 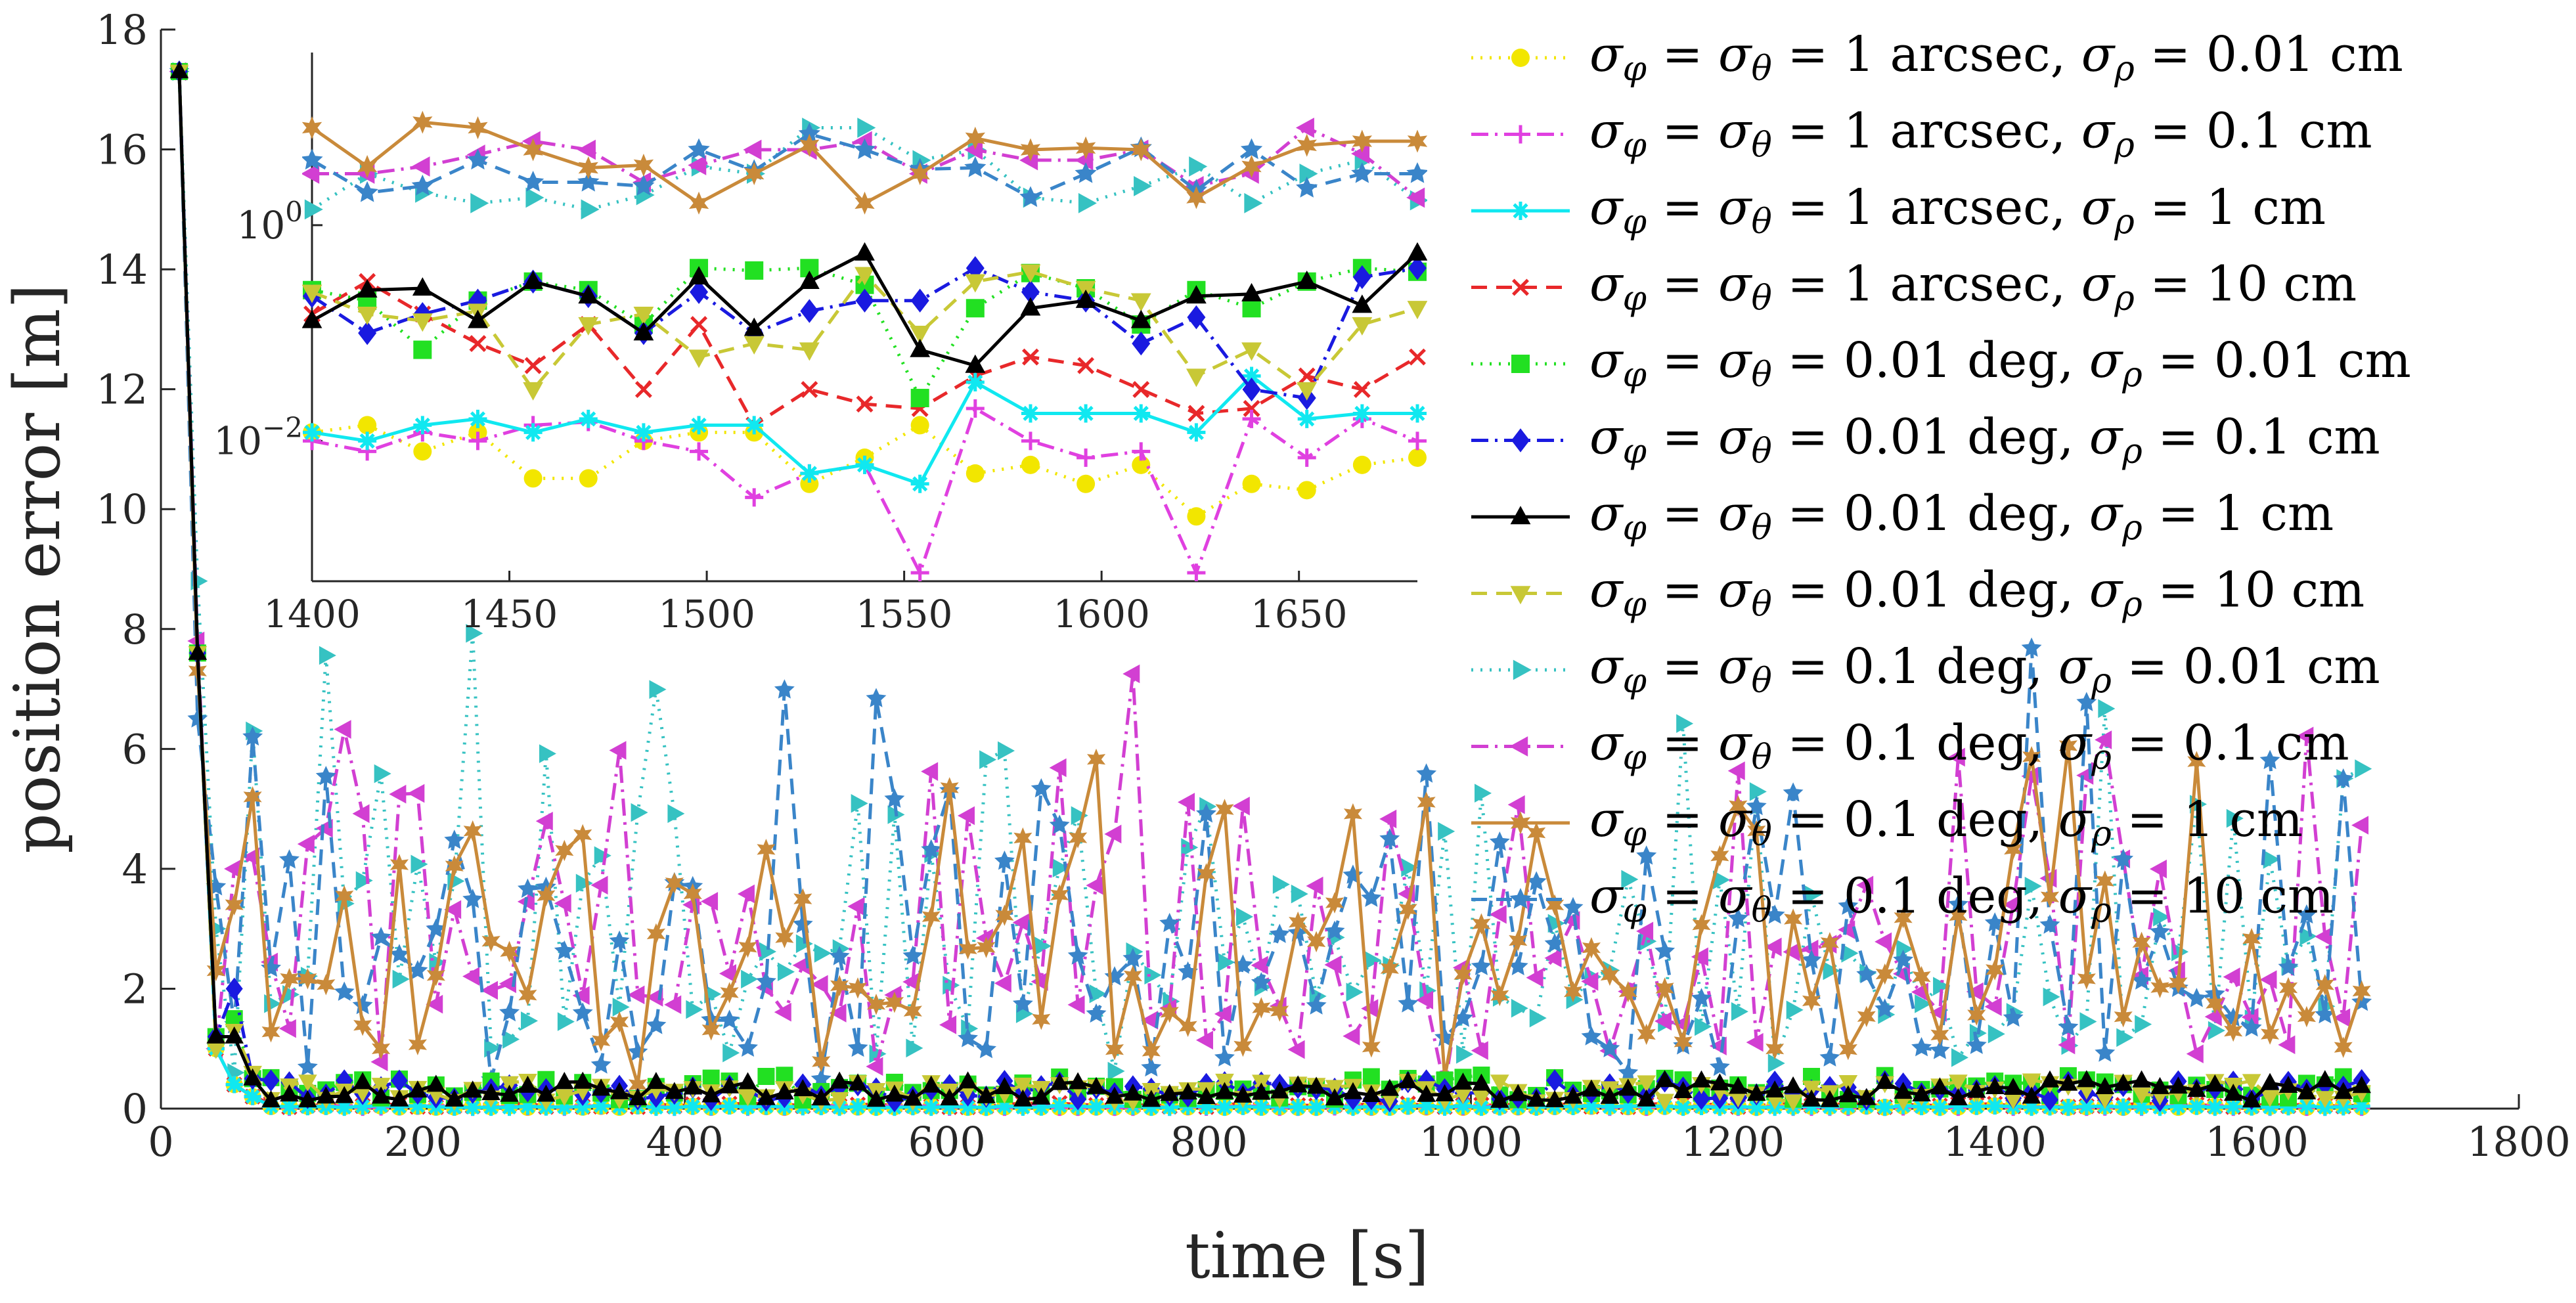 I want to click on inset-x-tick-label: 1650, so click(x=1299, y=614).